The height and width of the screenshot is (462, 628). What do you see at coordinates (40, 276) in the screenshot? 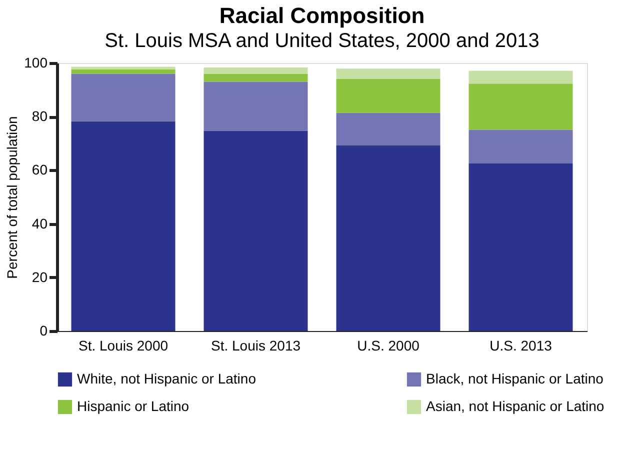
I see `y-tick-label: 20` at bounding box center [40, 276].